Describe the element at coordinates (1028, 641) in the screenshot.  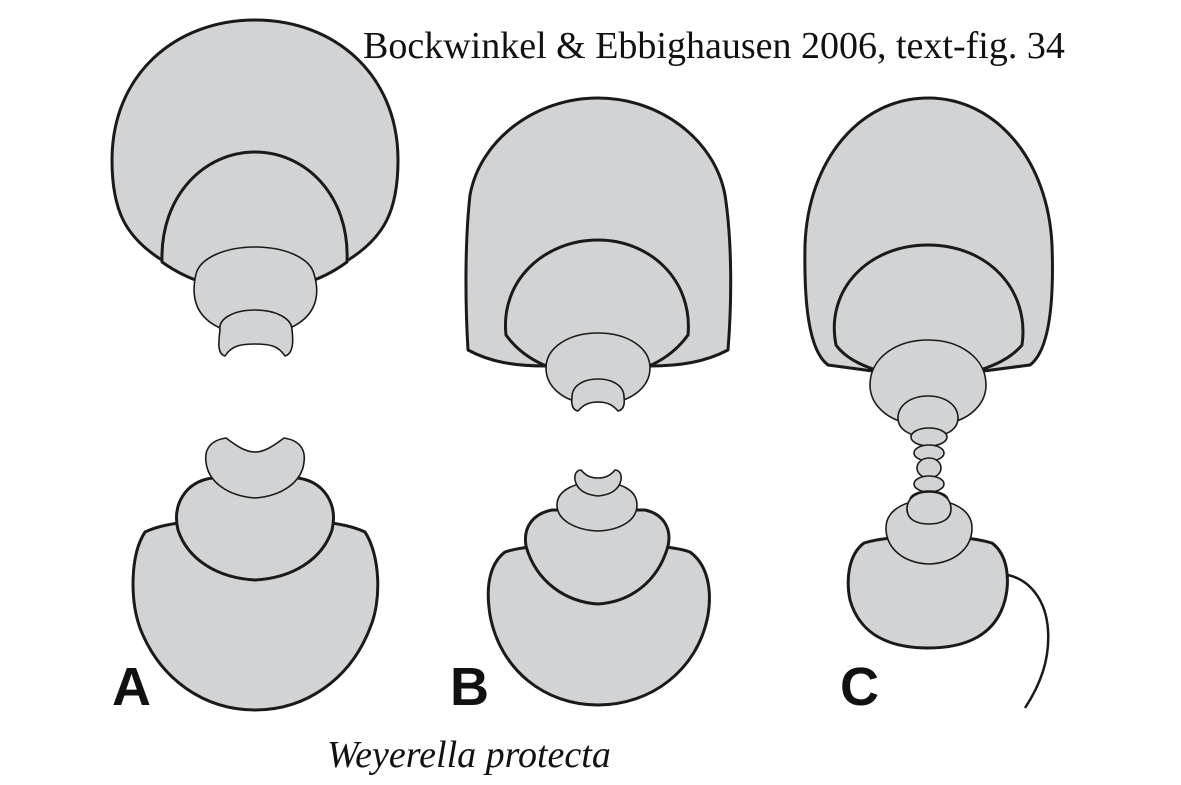
I see `panel-c-siphuncle-line` at that location.